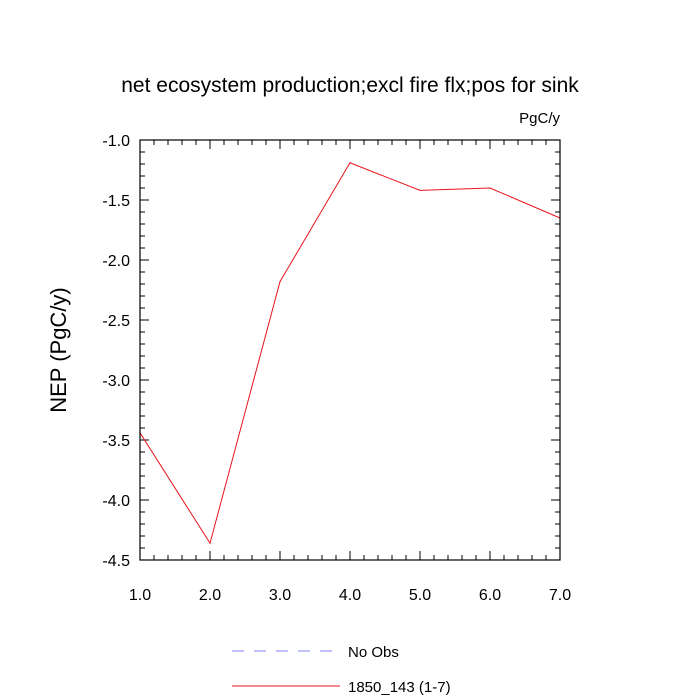 The height and width of the screenshot is (700, 700). What do you see at coordinates (560, 595) in the screenshot?
I see `x-tick-label: 7.0` at bounding box center [560, 595].